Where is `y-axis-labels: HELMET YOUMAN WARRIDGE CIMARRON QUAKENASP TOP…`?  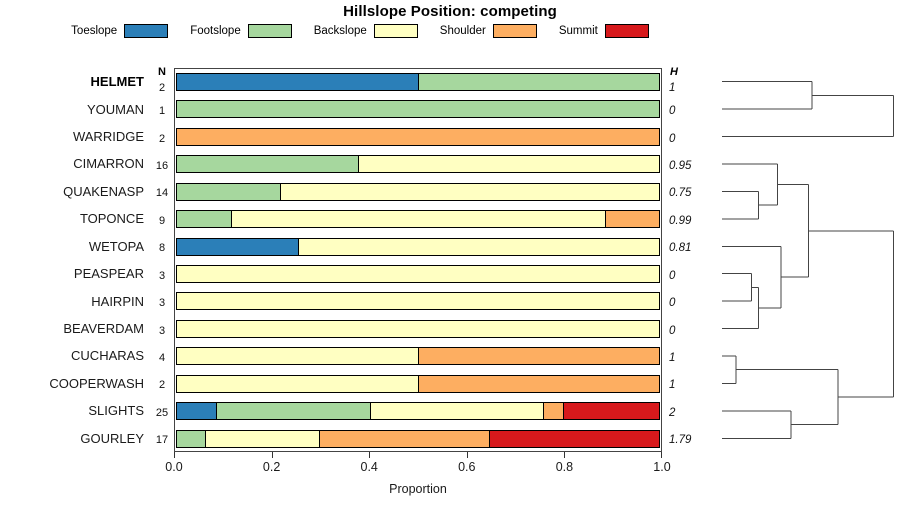 y-axis-labels: HELMET YOUMAN WARRIDGE CIMARRON QUAKENASP TOP… is located at coordinates (74, 260).